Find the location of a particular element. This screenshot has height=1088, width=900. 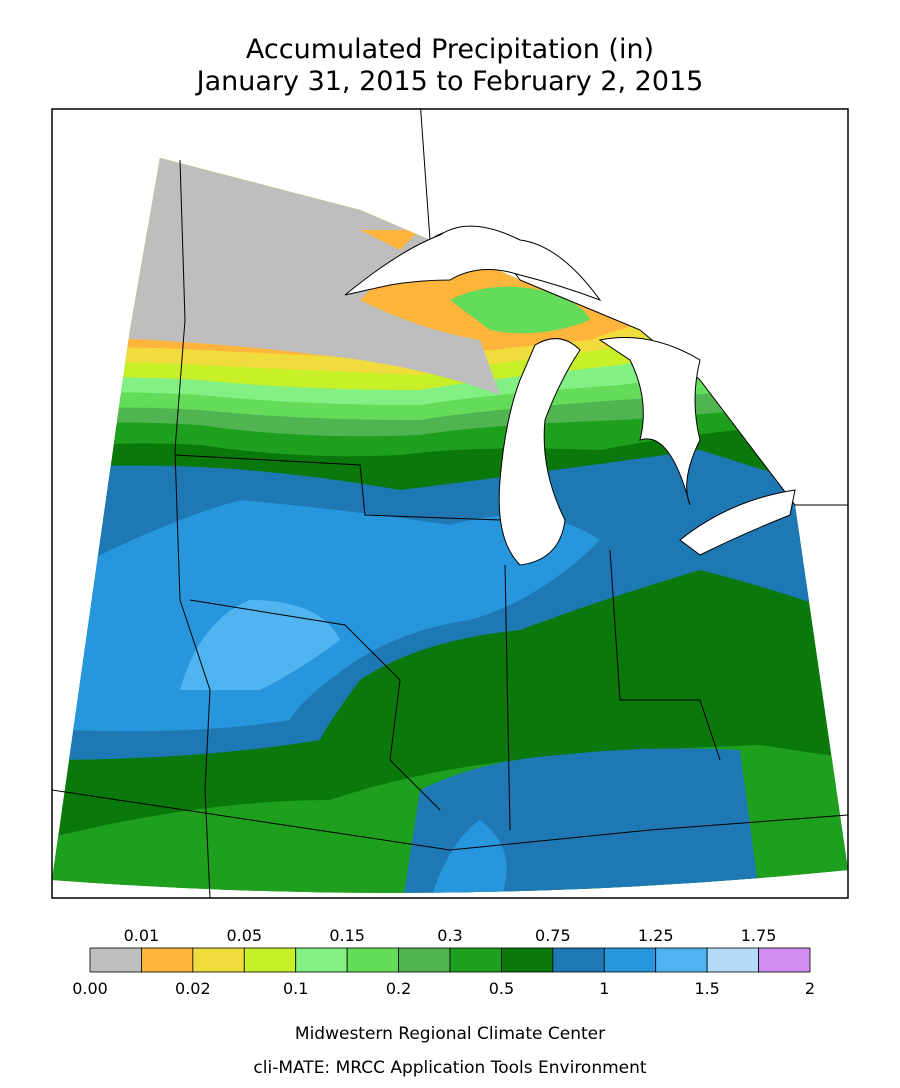

legend-tick-label: 1.25 is located at coordinates (656, 935).